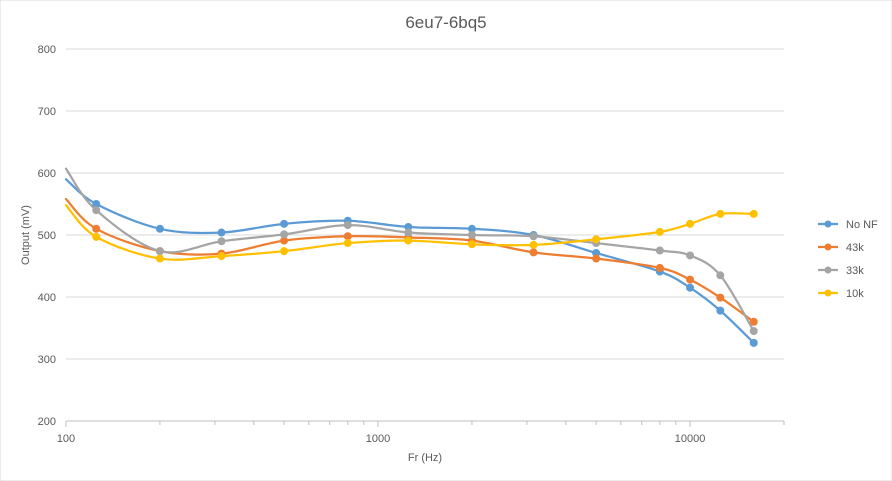 This screenshot has height=481, width=892. What do you see at coordinates (855, 271) in the screenshot?
I see `legend-label: 33k` at bounding box center [855, 271].